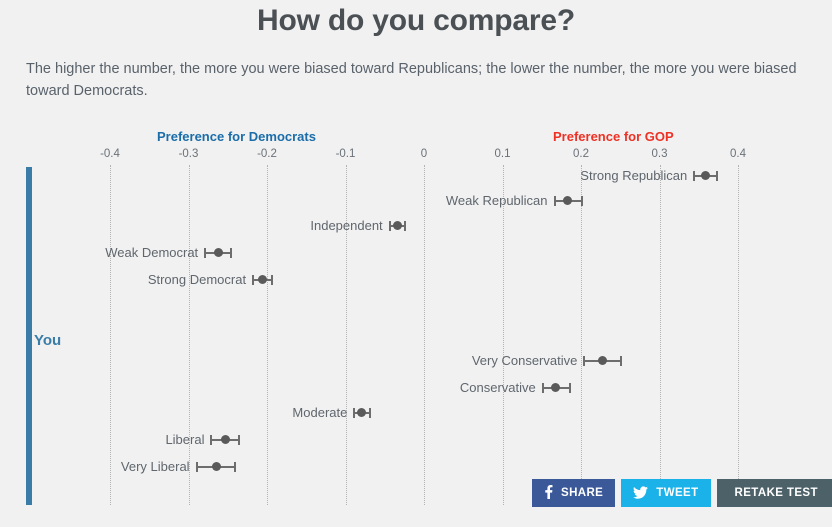 Image resolution: width=832 pixels, height=527 pixels. Describe the element at coordinates (236, 136) in the screenshot. I see `axis-header-democrats: Preference for Democrats` at that location.